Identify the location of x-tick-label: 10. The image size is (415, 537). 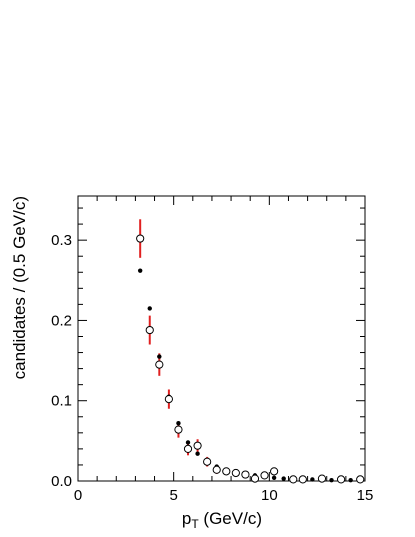
(269, 495).